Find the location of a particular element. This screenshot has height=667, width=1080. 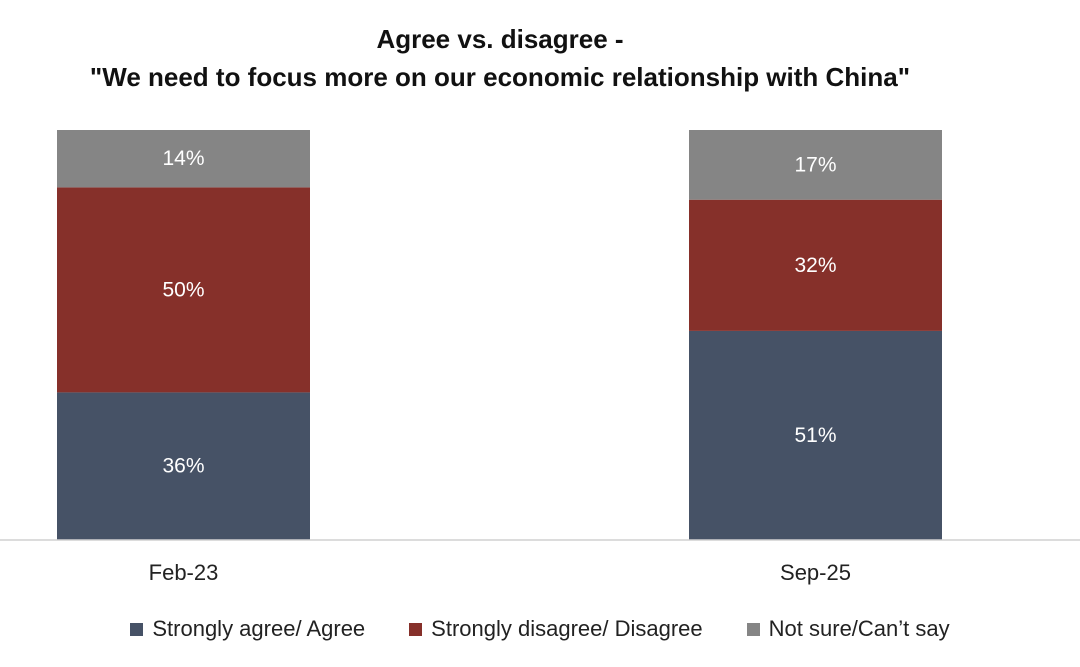

legend-label-agree: Strongly agree/ Agree is located at coordinates (259, 628).